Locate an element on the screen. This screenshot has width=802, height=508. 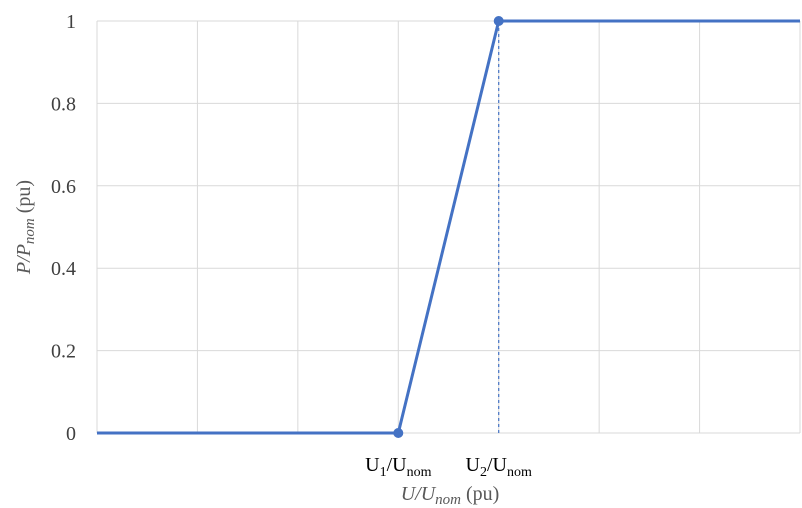
y-axis-title: P/Pnom (pu) is located at coordinates (25, 227).